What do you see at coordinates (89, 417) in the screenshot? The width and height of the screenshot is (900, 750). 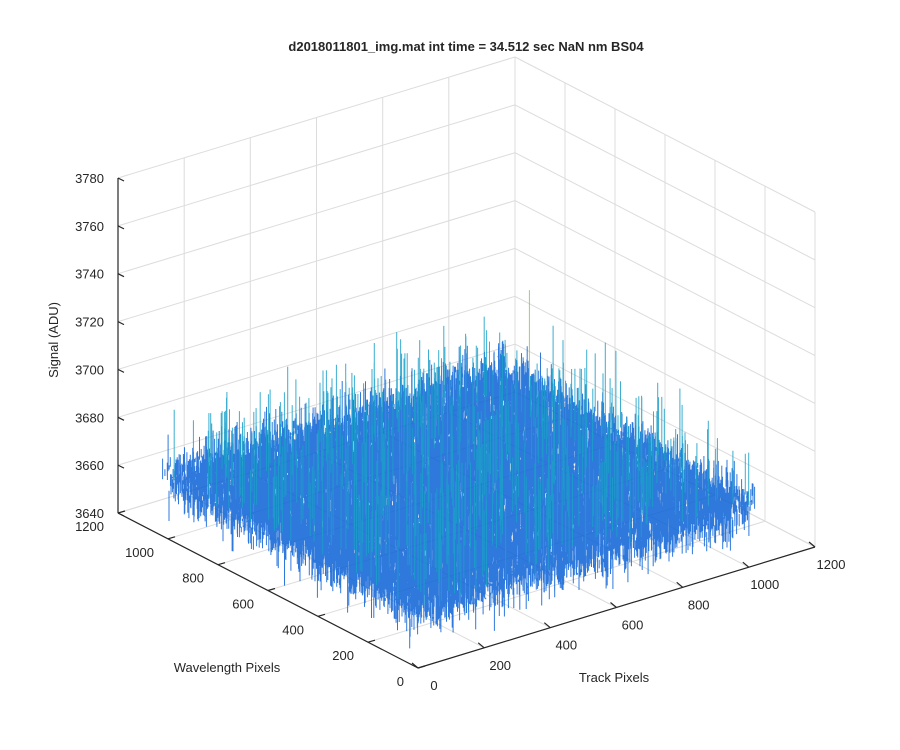 I see `z-tick-label: 3680` at bounding box center [89, 417].